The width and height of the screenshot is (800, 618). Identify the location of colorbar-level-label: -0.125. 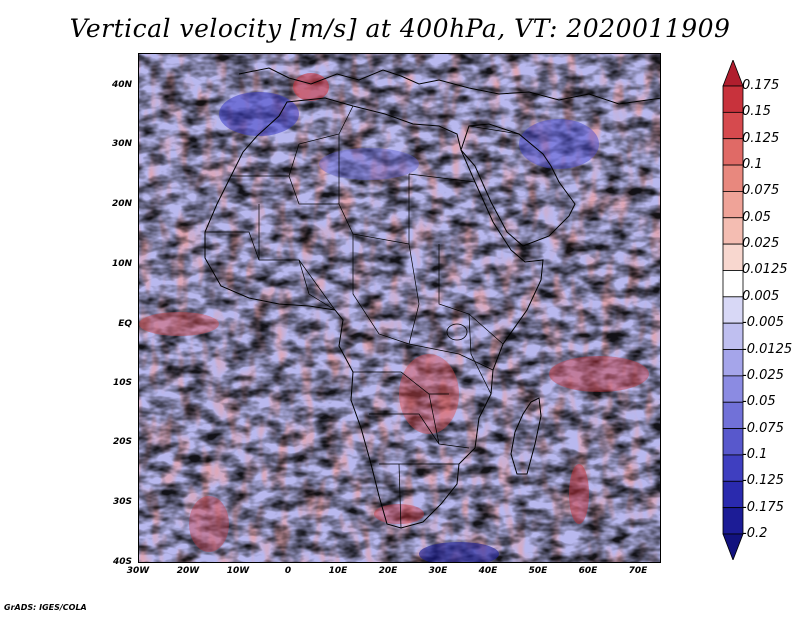
(763, 481).